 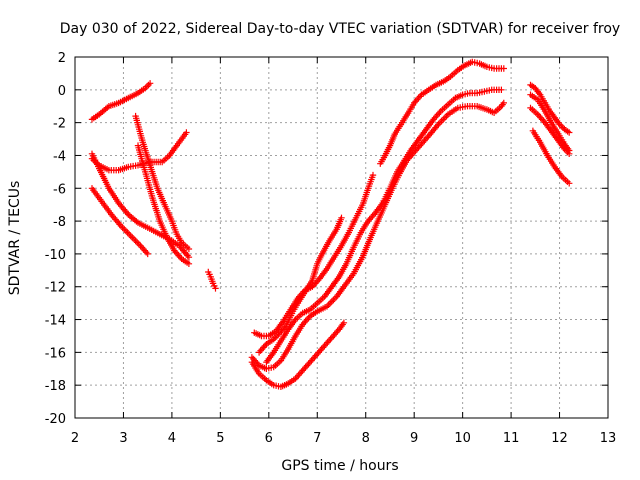 What do you see at coordinates (75, 438) in the screenshot?
I see `x-tick-label: 2` at bounding box center [75, 438].